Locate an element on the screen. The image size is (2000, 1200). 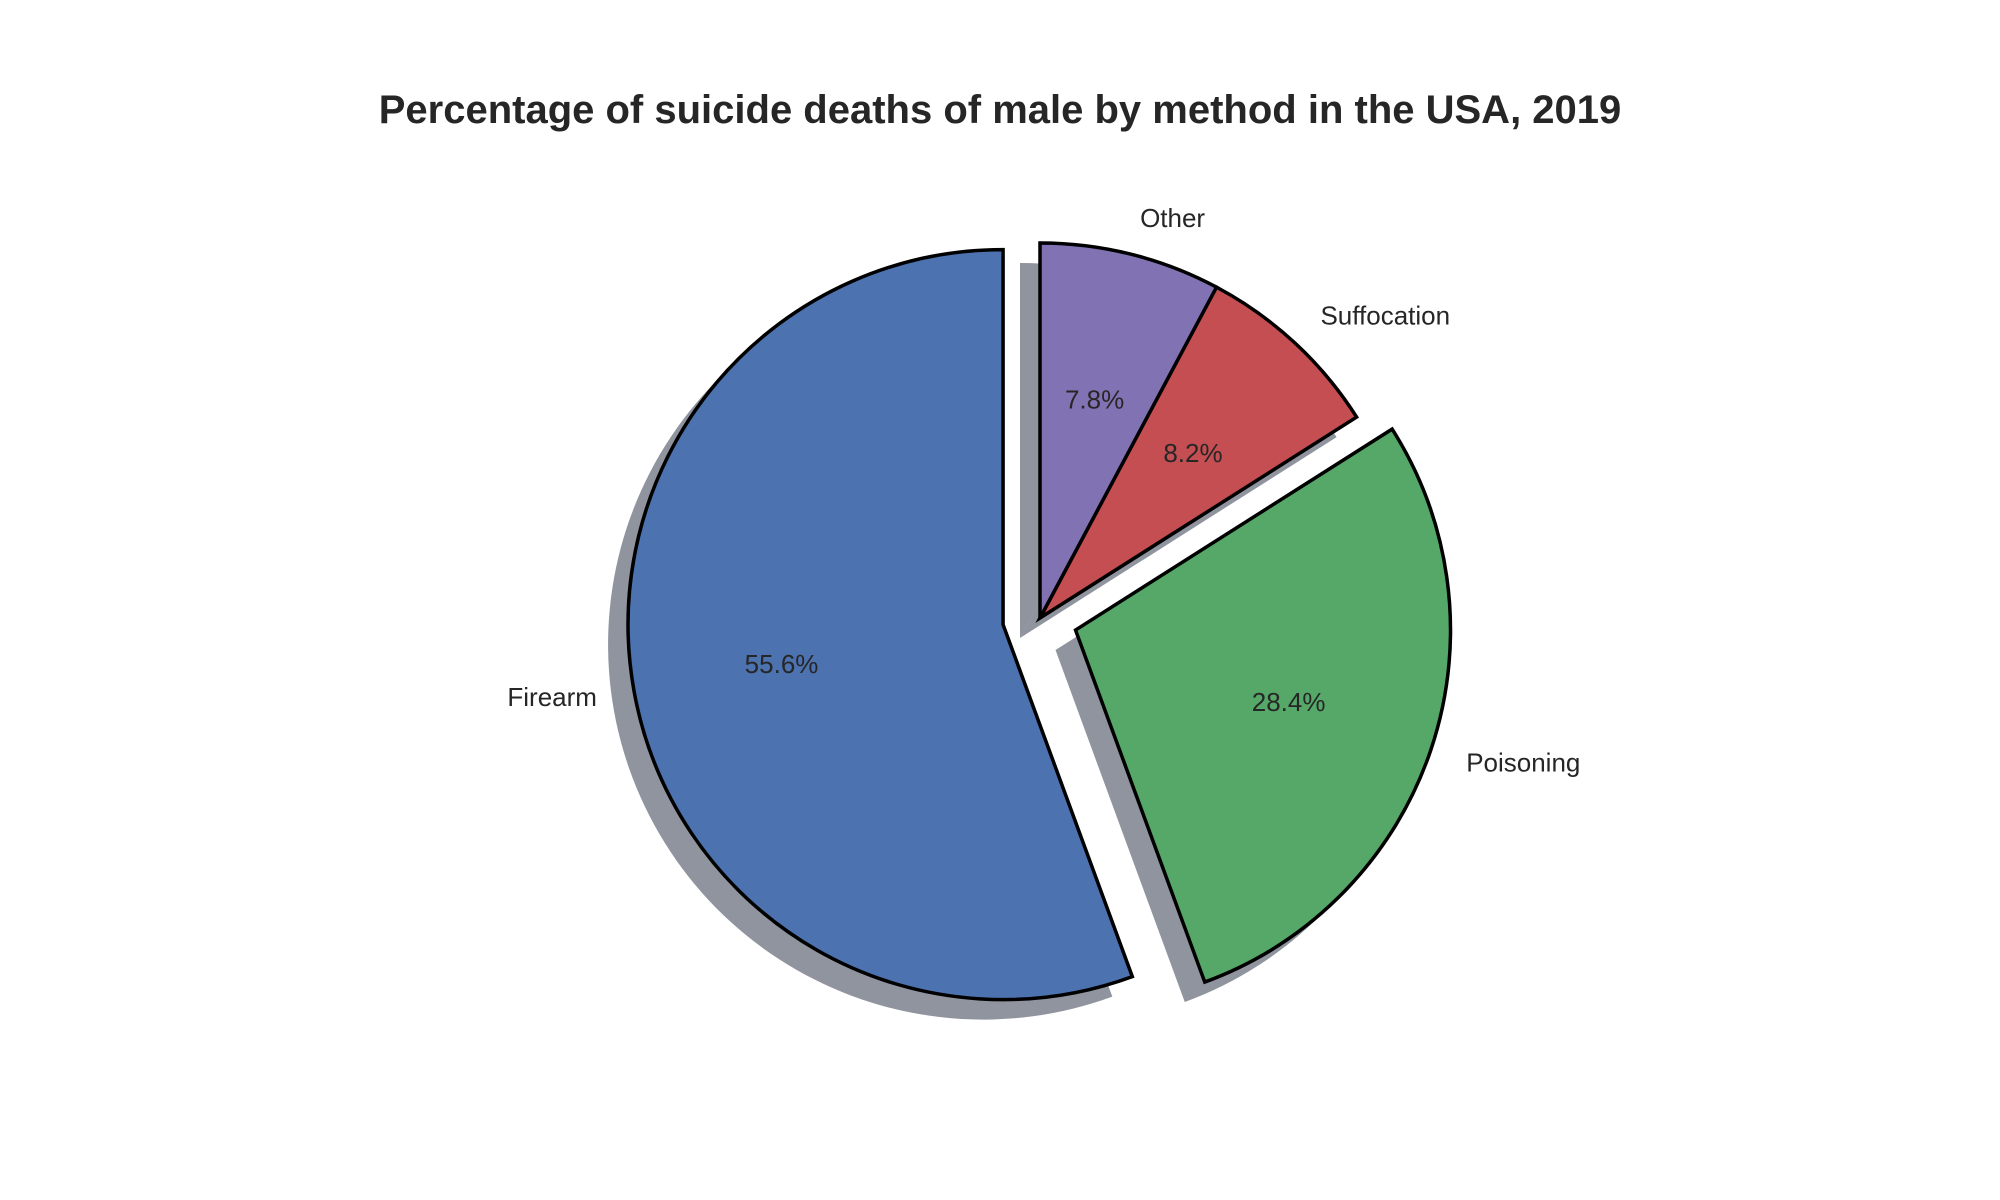
percent-label-other: 7.8% is located at coordinates (1094, 400).